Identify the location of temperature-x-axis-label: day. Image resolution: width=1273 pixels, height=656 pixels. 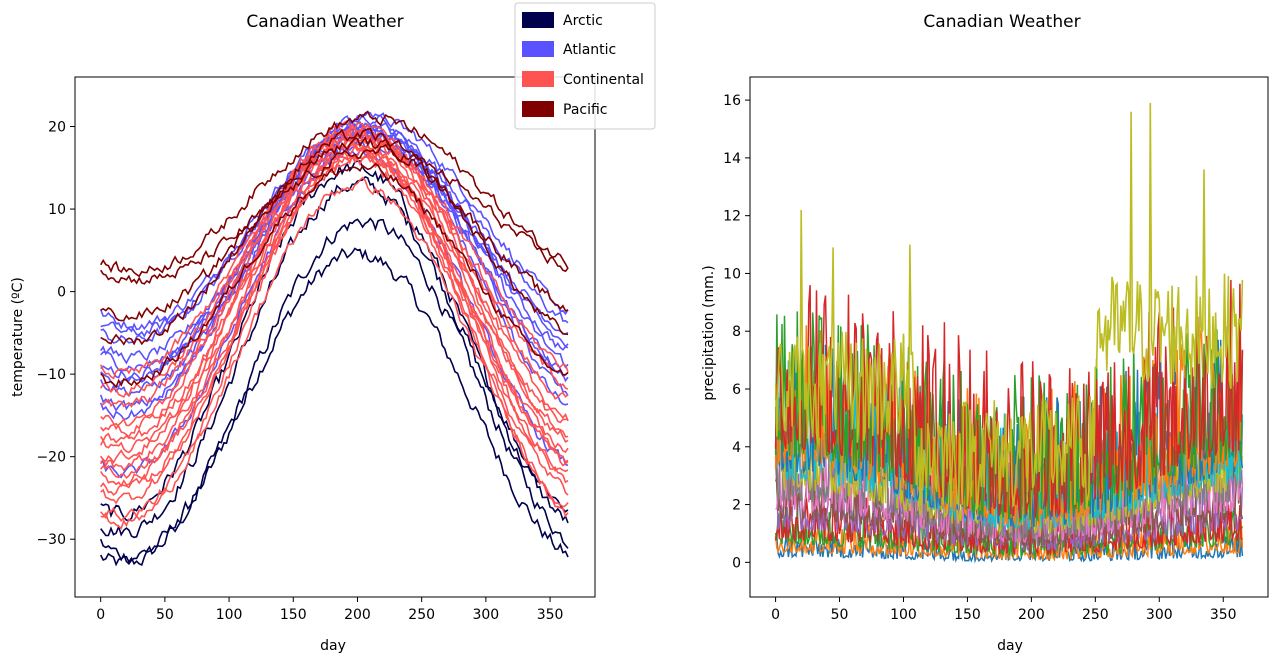
(333, 646).